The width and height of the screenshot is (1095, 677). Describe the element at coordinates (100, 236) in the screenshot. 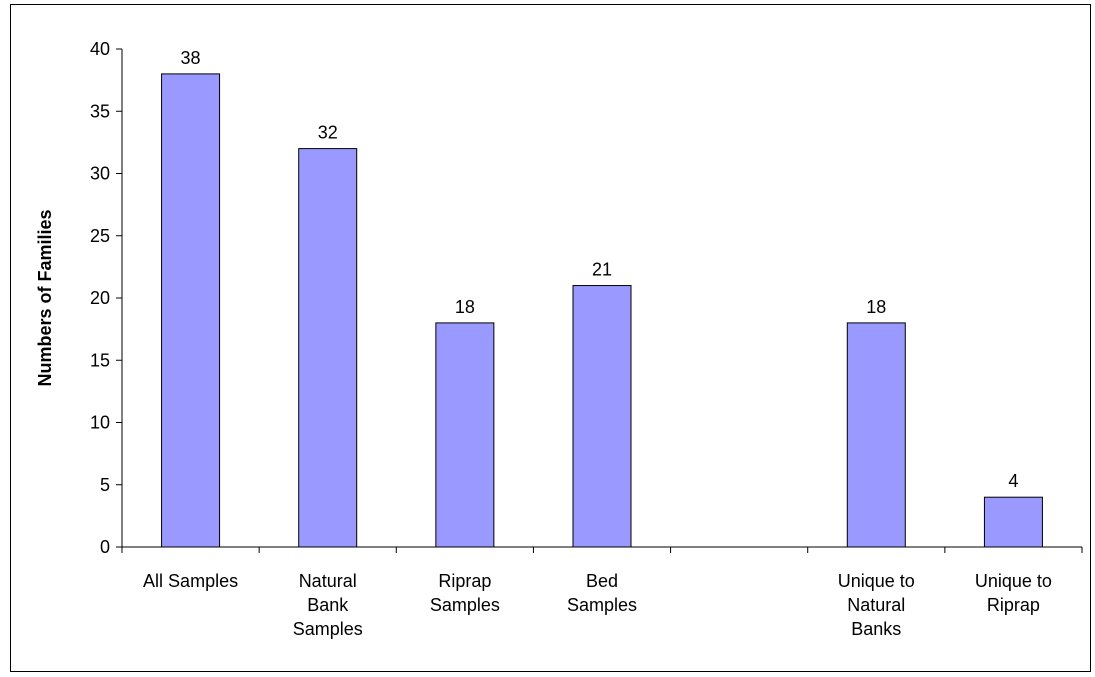

I see `y-tick-label: 25` at that location.